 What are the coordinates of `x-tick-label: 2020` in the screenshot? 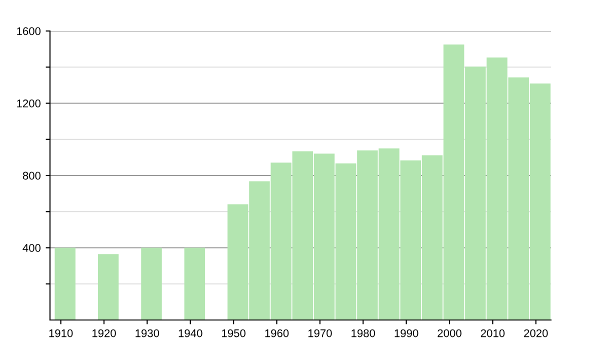 It's located at (536, 333).